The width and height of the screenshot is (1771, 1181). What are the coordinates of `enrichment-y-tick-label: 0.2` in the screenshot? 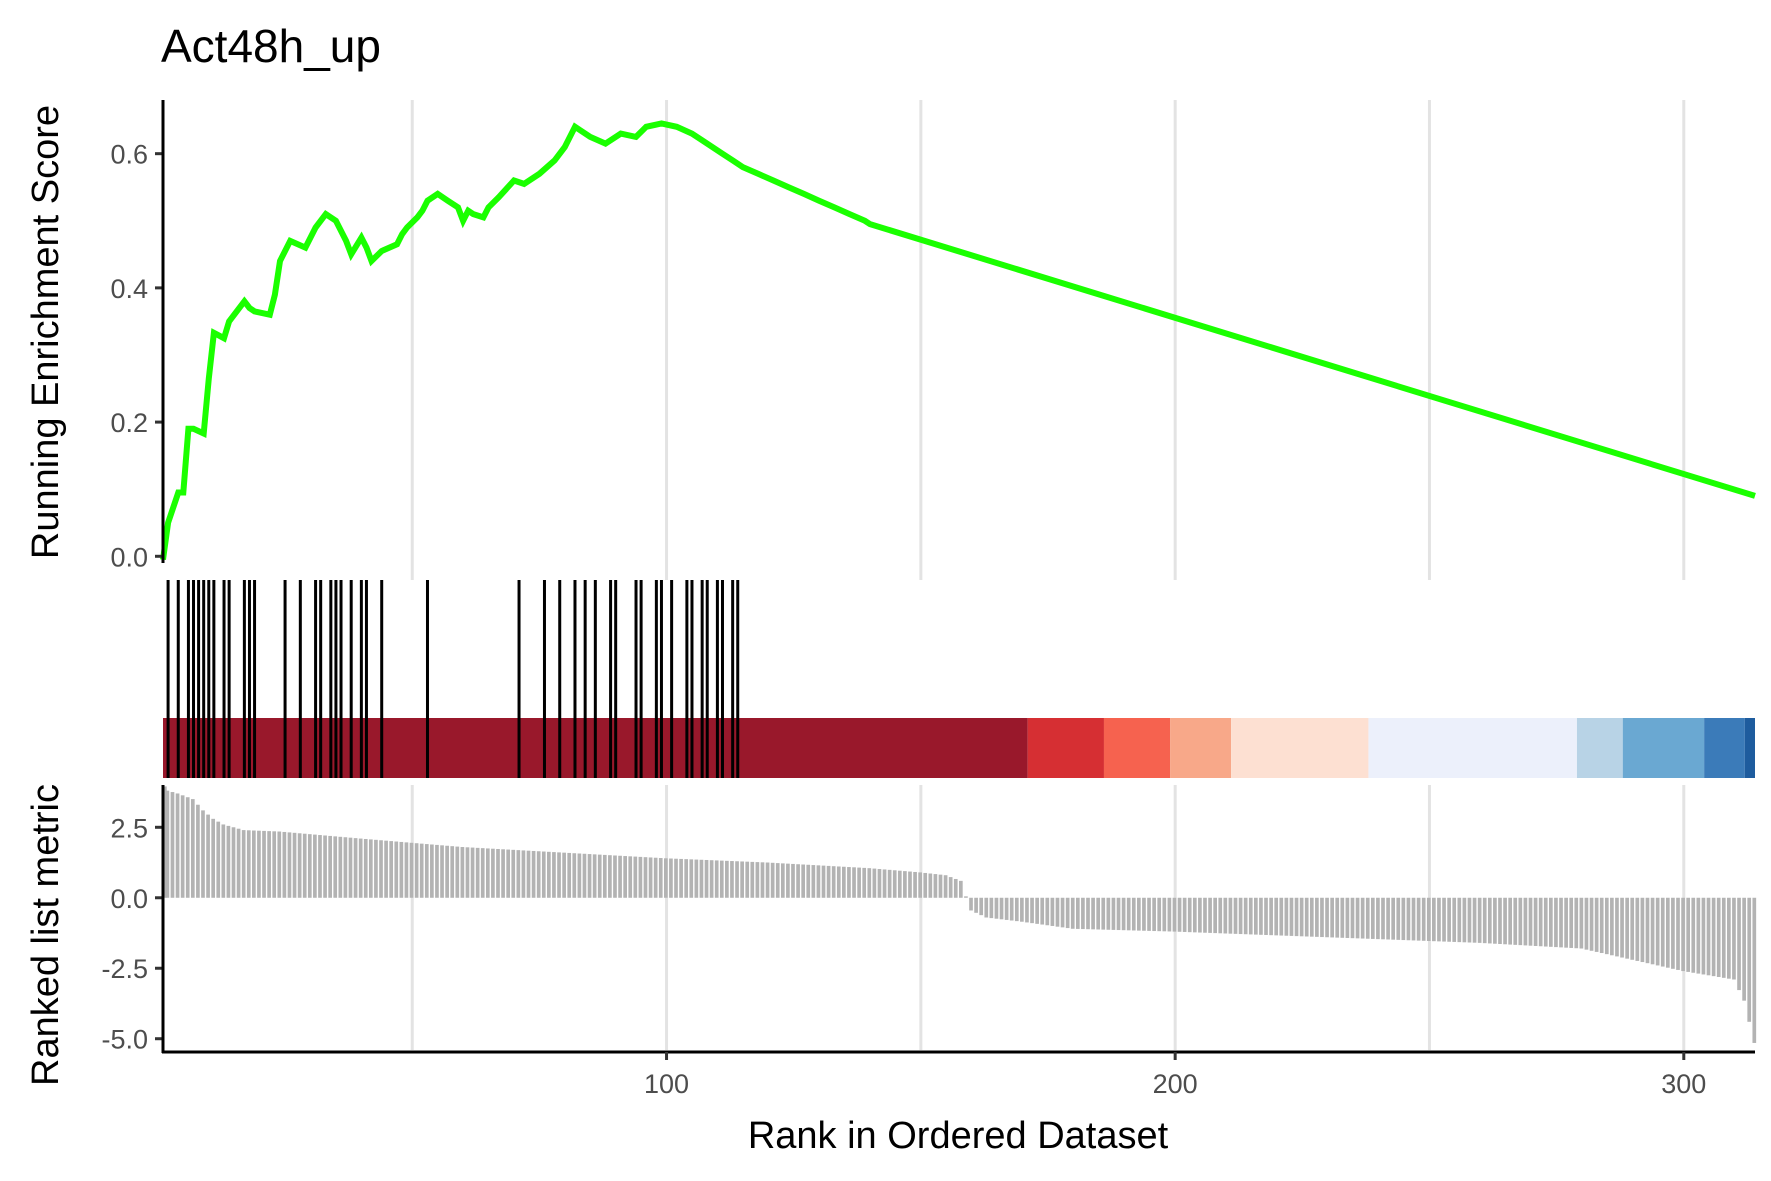 It's located at (129, 423).